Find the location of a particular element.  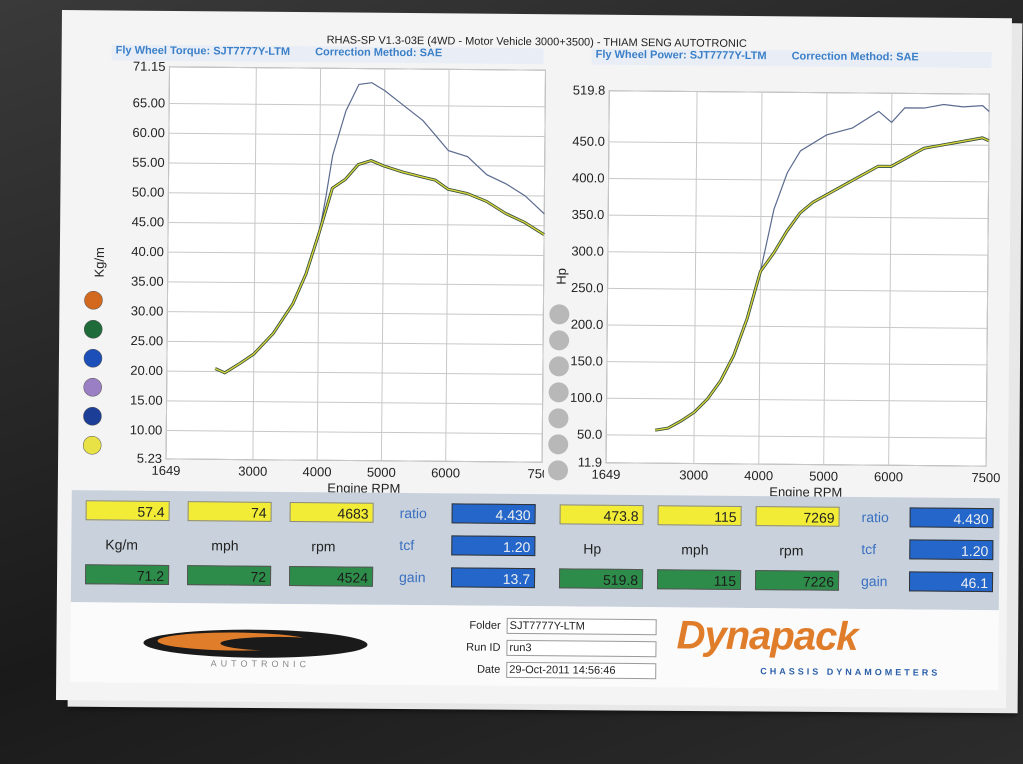

y-tick-label: 30.00 is located at coordinates (147, 310).